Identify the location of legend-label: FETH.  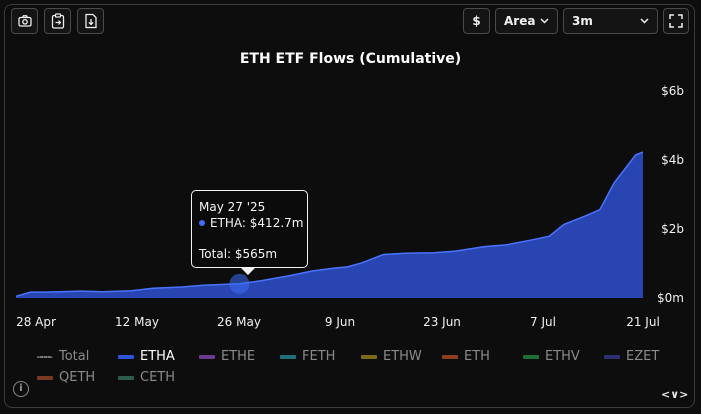
(319, 356).